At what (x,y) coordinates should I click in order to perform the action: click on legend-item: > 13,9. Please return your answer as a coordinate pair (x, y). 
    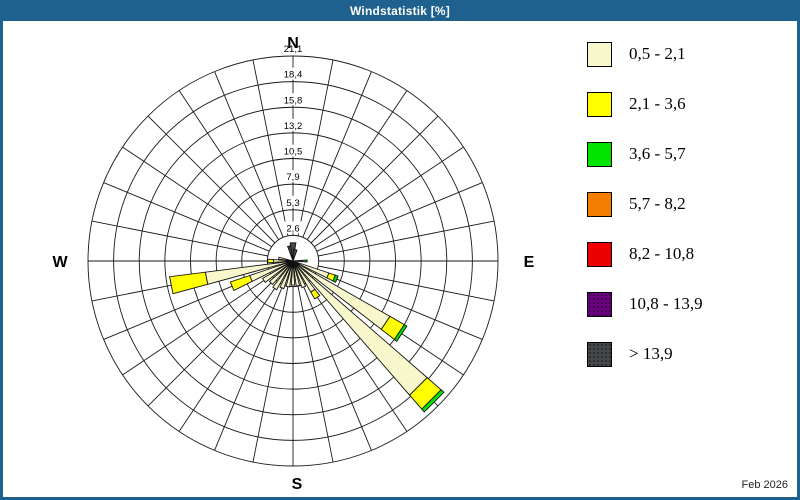
    Looking at the image, I should click on (645, 354).